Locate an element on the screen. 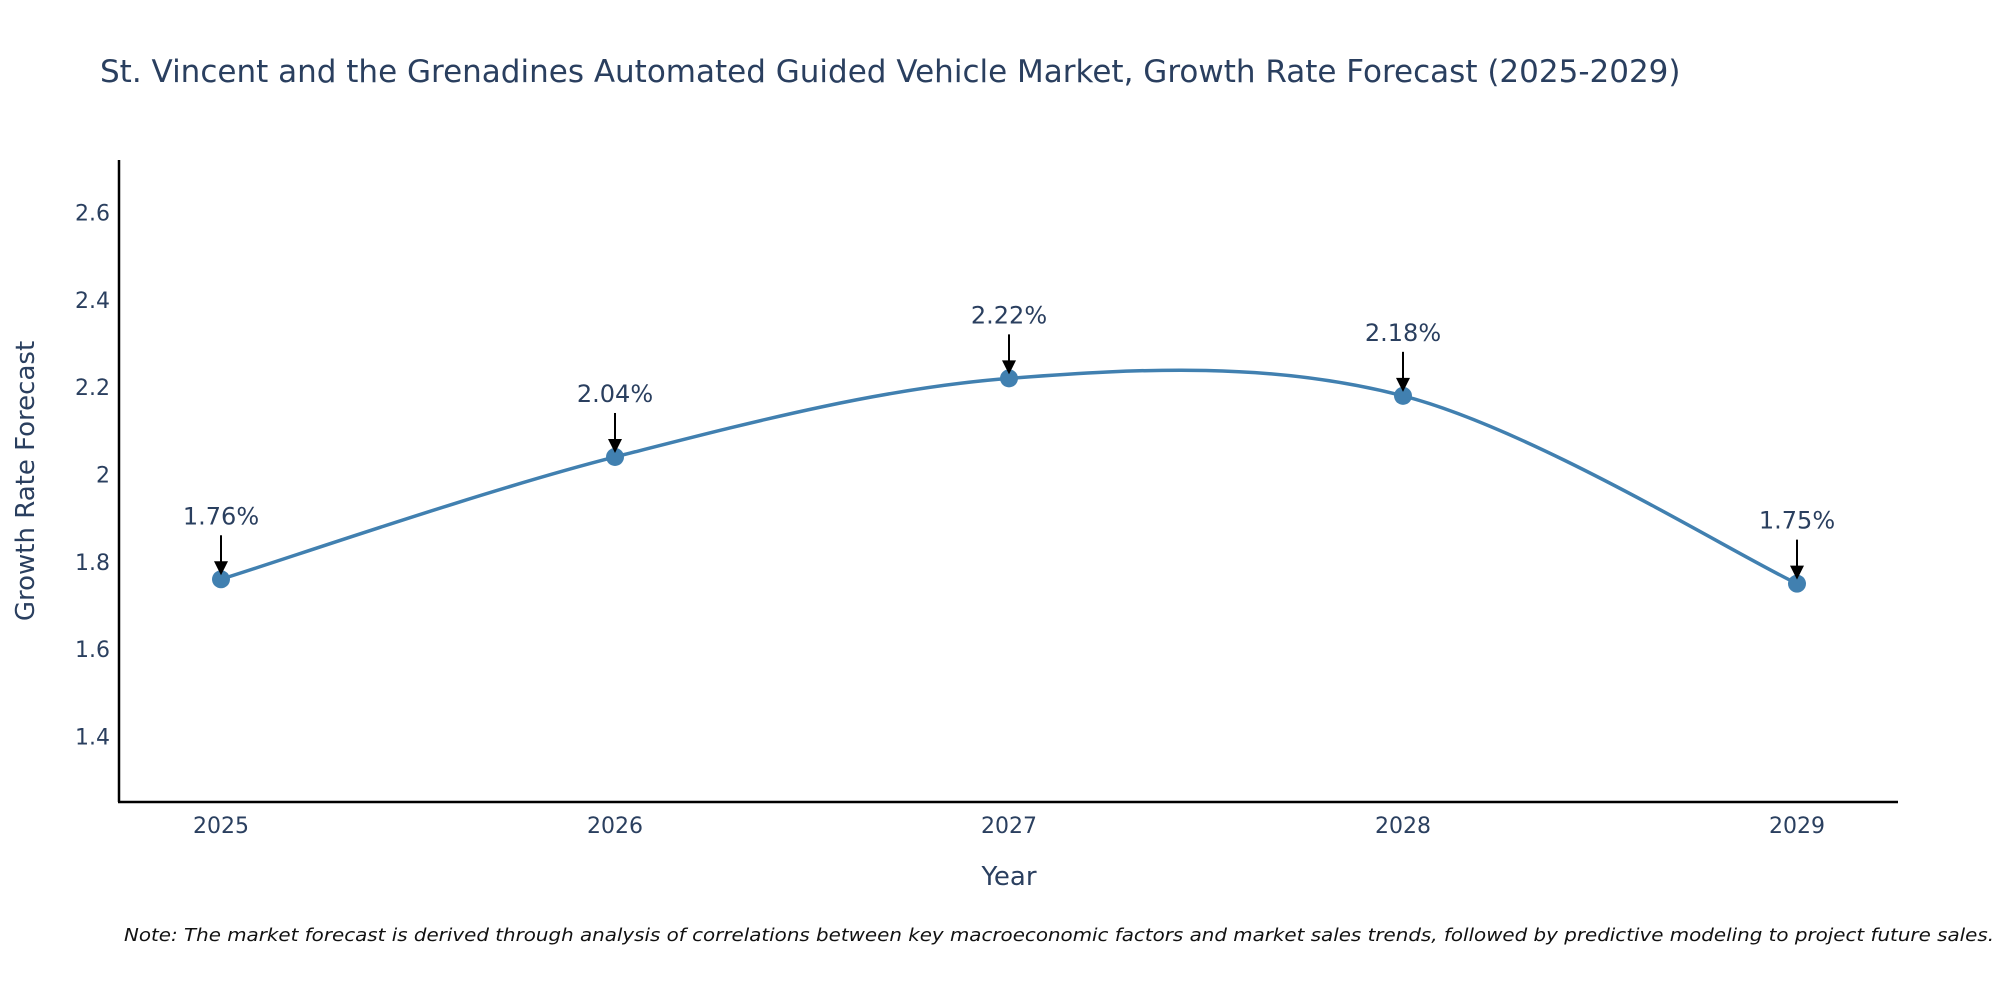 This screenshot has height=1000, width=2000. x-tick-label: 2026 is located at coordinates (615, 826).